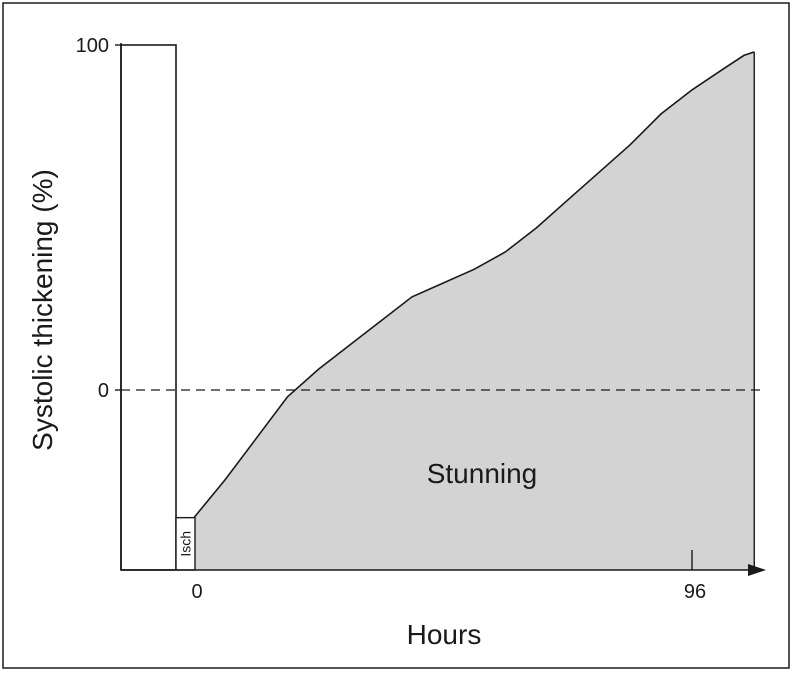  Describe the element at coordinates (92, 46) in the screenshot. I see `y-tick-label: 100` at that location.